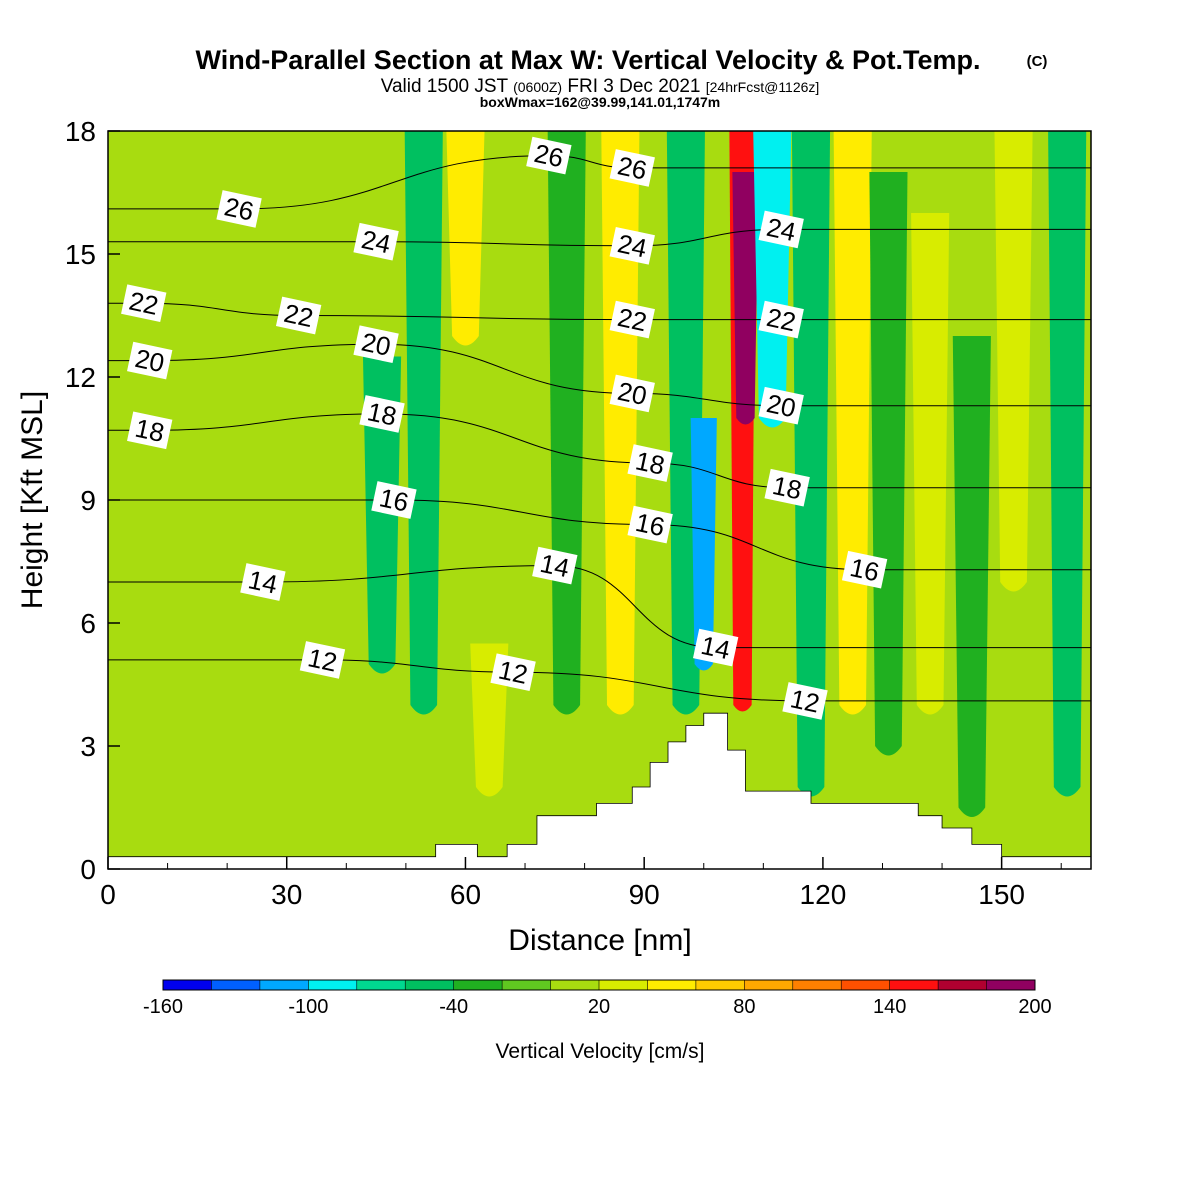  Describe the element at coordinates (599, 940) in the screenshot. I see `x-axis-label: Distance [nm]` at that location.